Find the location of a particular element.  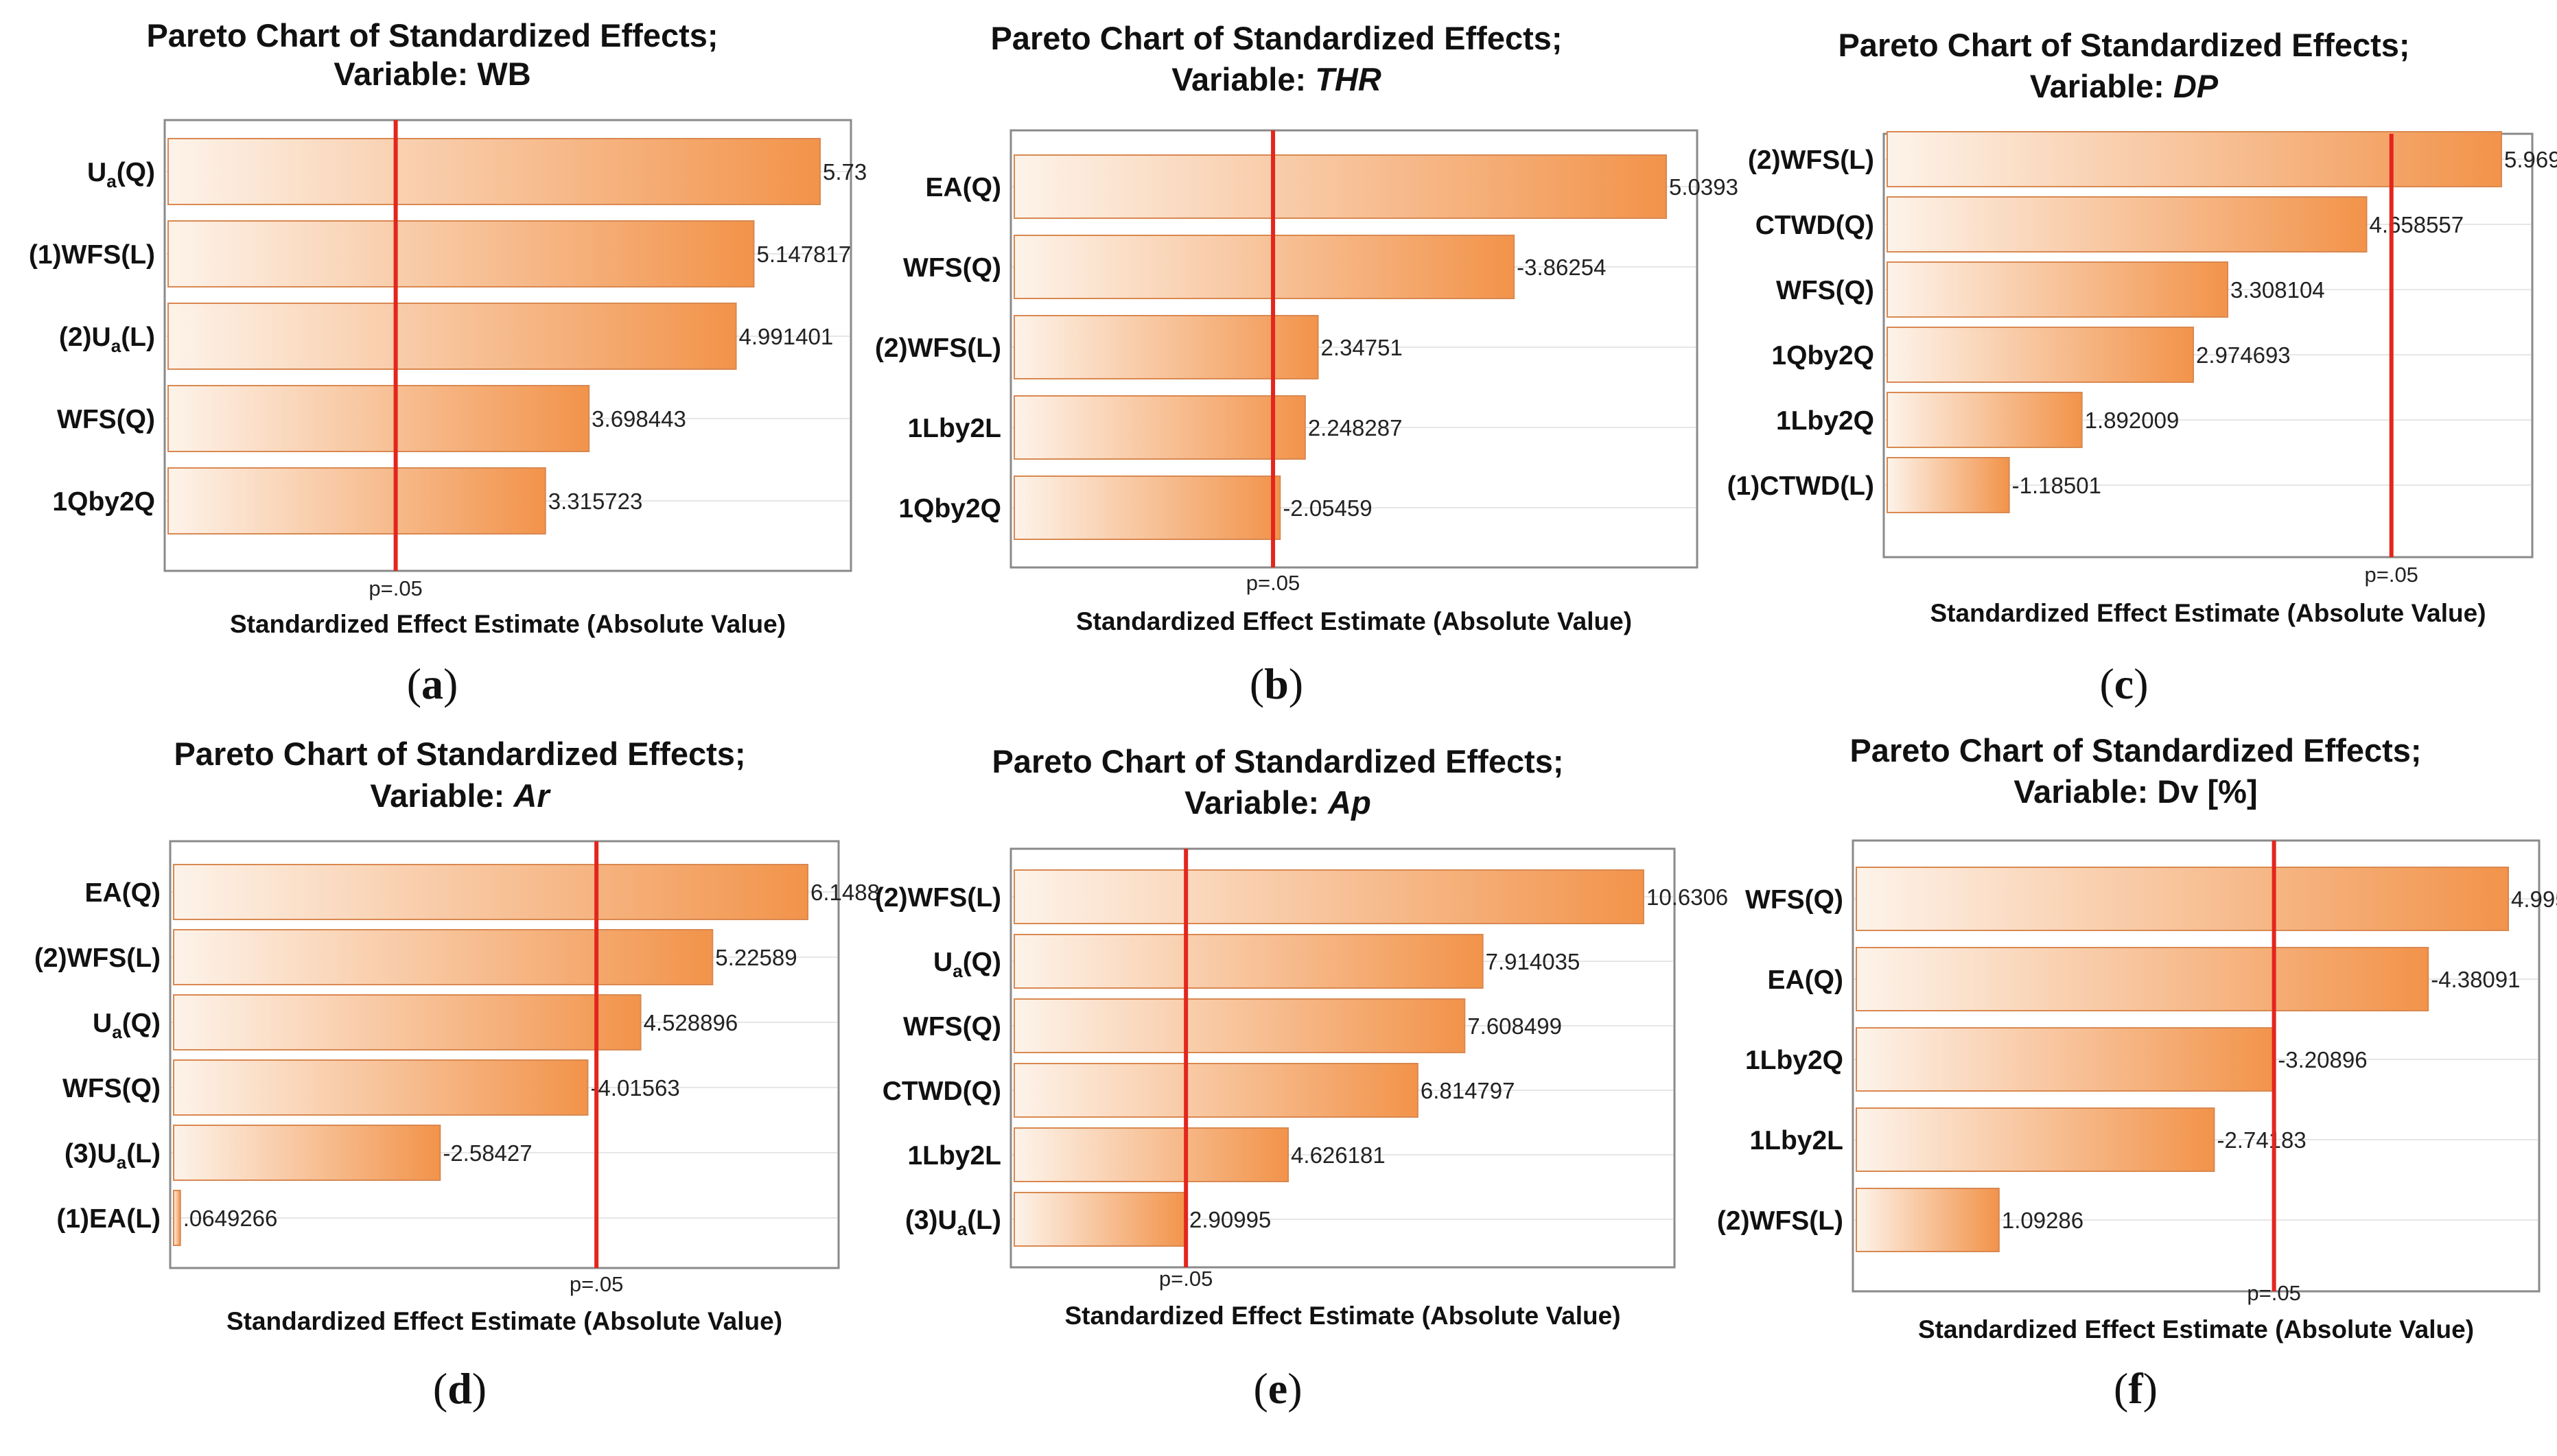

value-label: -4.38091 is located at coordinates (2475, 979).